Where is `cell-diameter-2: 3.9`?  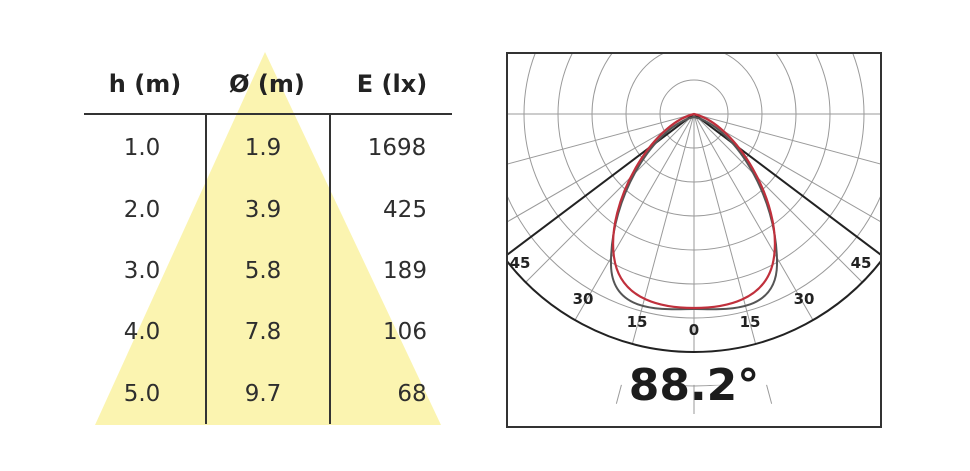
cell-diameter-2: 3.9 is located at coordinates (263, 210).